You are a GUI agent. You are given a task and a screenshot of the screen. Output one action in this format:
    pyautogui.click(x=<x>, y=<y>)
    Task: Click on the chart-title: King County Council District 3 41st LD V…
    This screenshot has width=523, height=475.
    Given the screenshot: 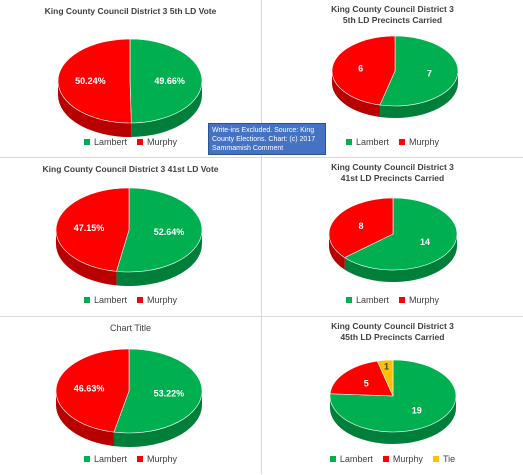 What is the action you would take?
    pyautogui.click(x=130, y=169)
    